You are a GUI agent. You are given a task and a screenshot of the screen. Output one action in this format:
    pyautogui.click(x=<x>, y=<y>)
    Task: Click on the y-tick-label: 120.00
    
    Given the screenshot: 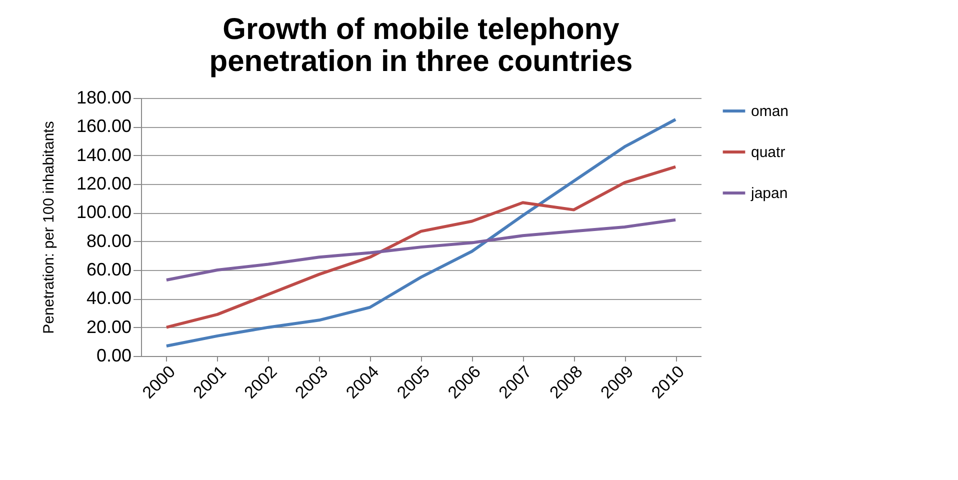 What is the action you would take?
    pyautogui.click(x=104, y=184)
    